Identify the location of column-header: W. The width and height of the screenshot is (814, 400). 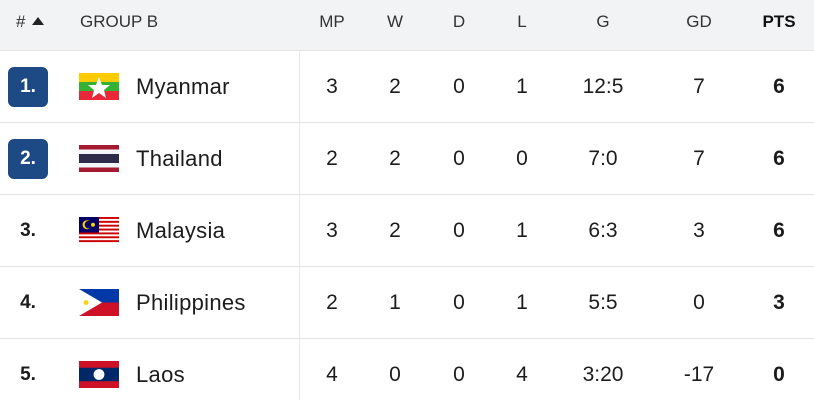
(395, 21).